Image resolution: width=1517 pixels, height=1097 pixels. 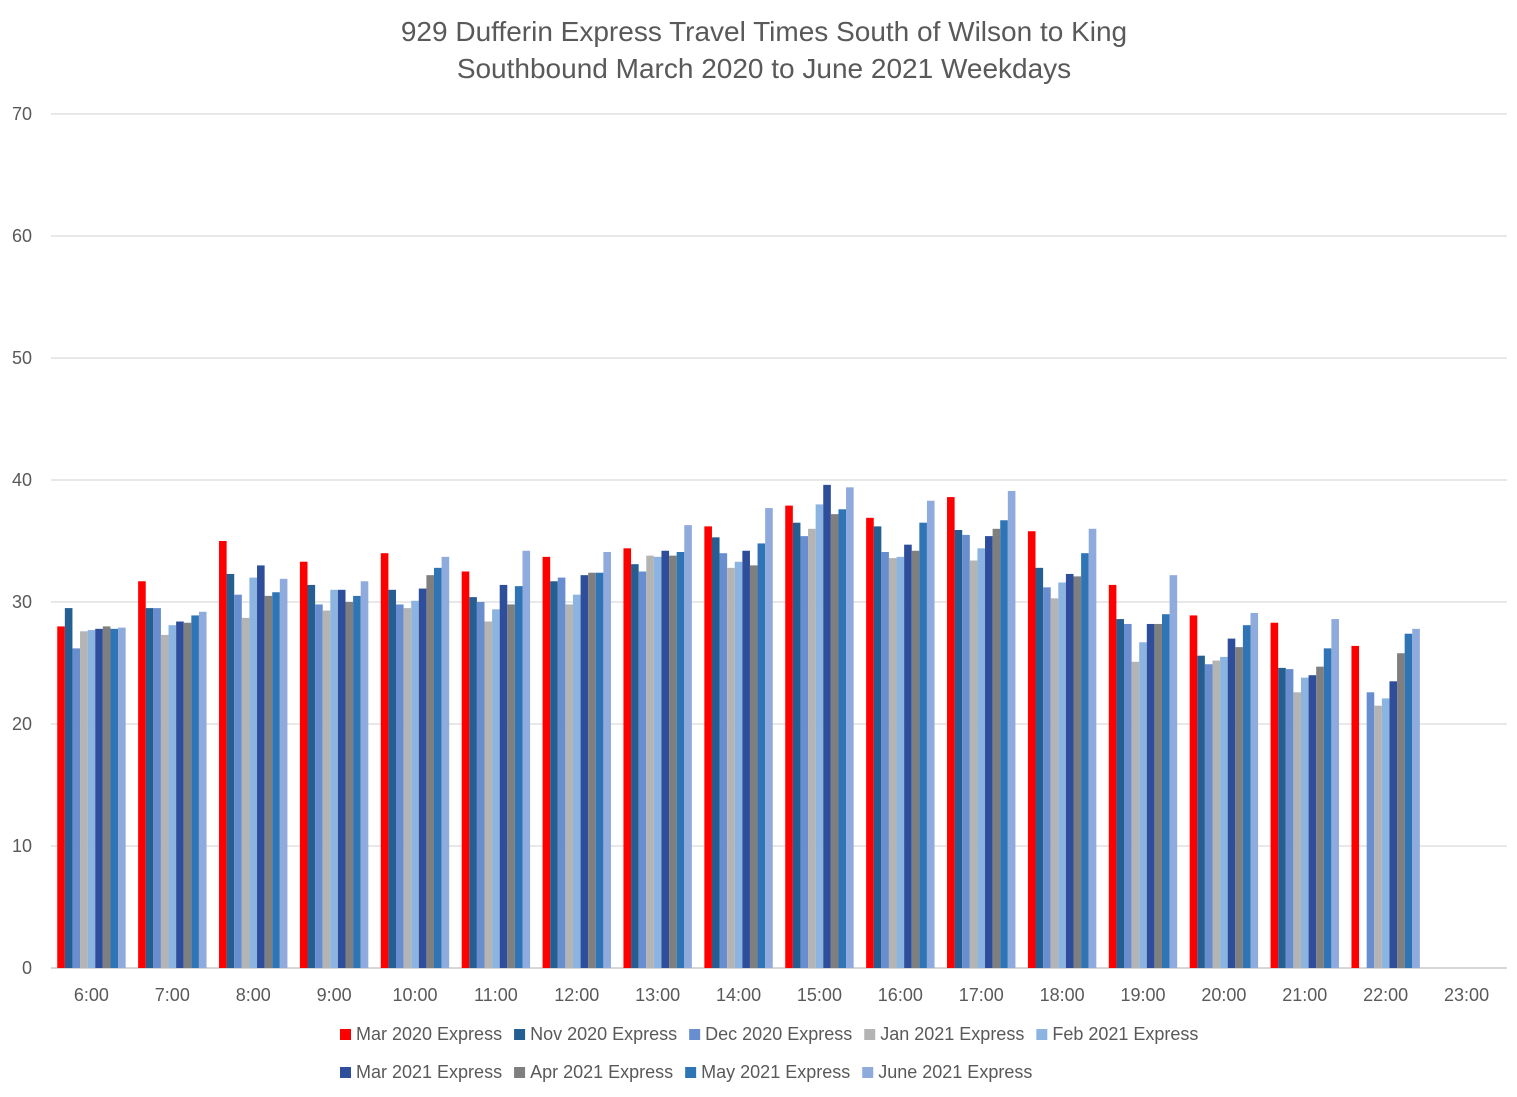 What do you see at coordinates (981, 995) in the screenshot?
I see `x-tick-label: 17:00` at bounding box center [981, 995].